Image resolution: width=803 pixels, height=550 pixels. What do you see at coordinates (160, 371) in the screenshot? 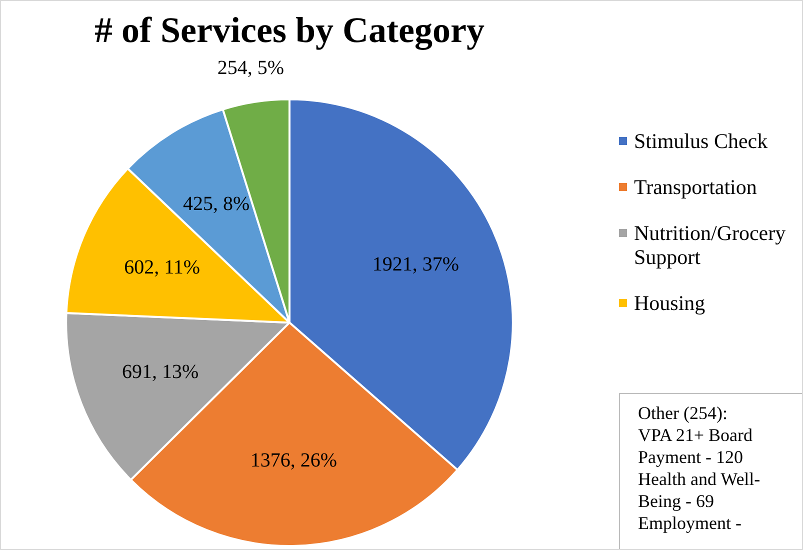
I see `data-label: 691, 13%` at bounding box center [160, 371].